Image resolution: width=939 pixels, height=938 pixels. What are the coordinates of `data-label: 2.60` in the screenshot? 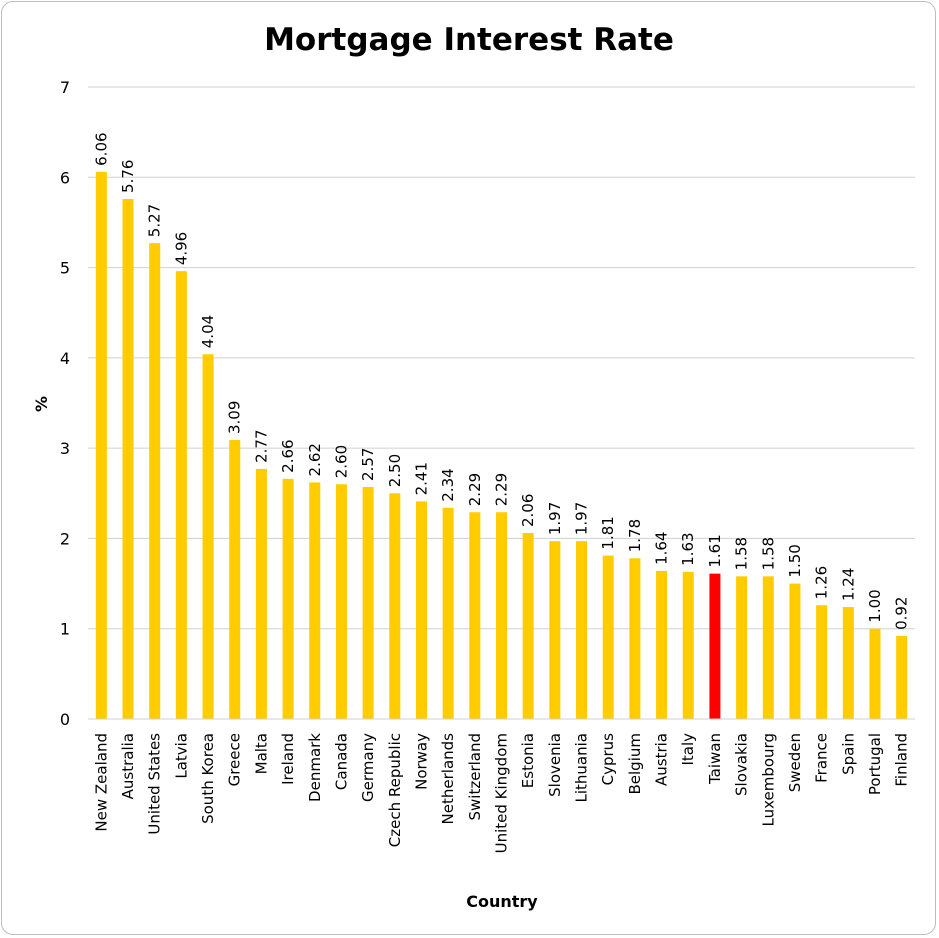 It's located at (341, 461).